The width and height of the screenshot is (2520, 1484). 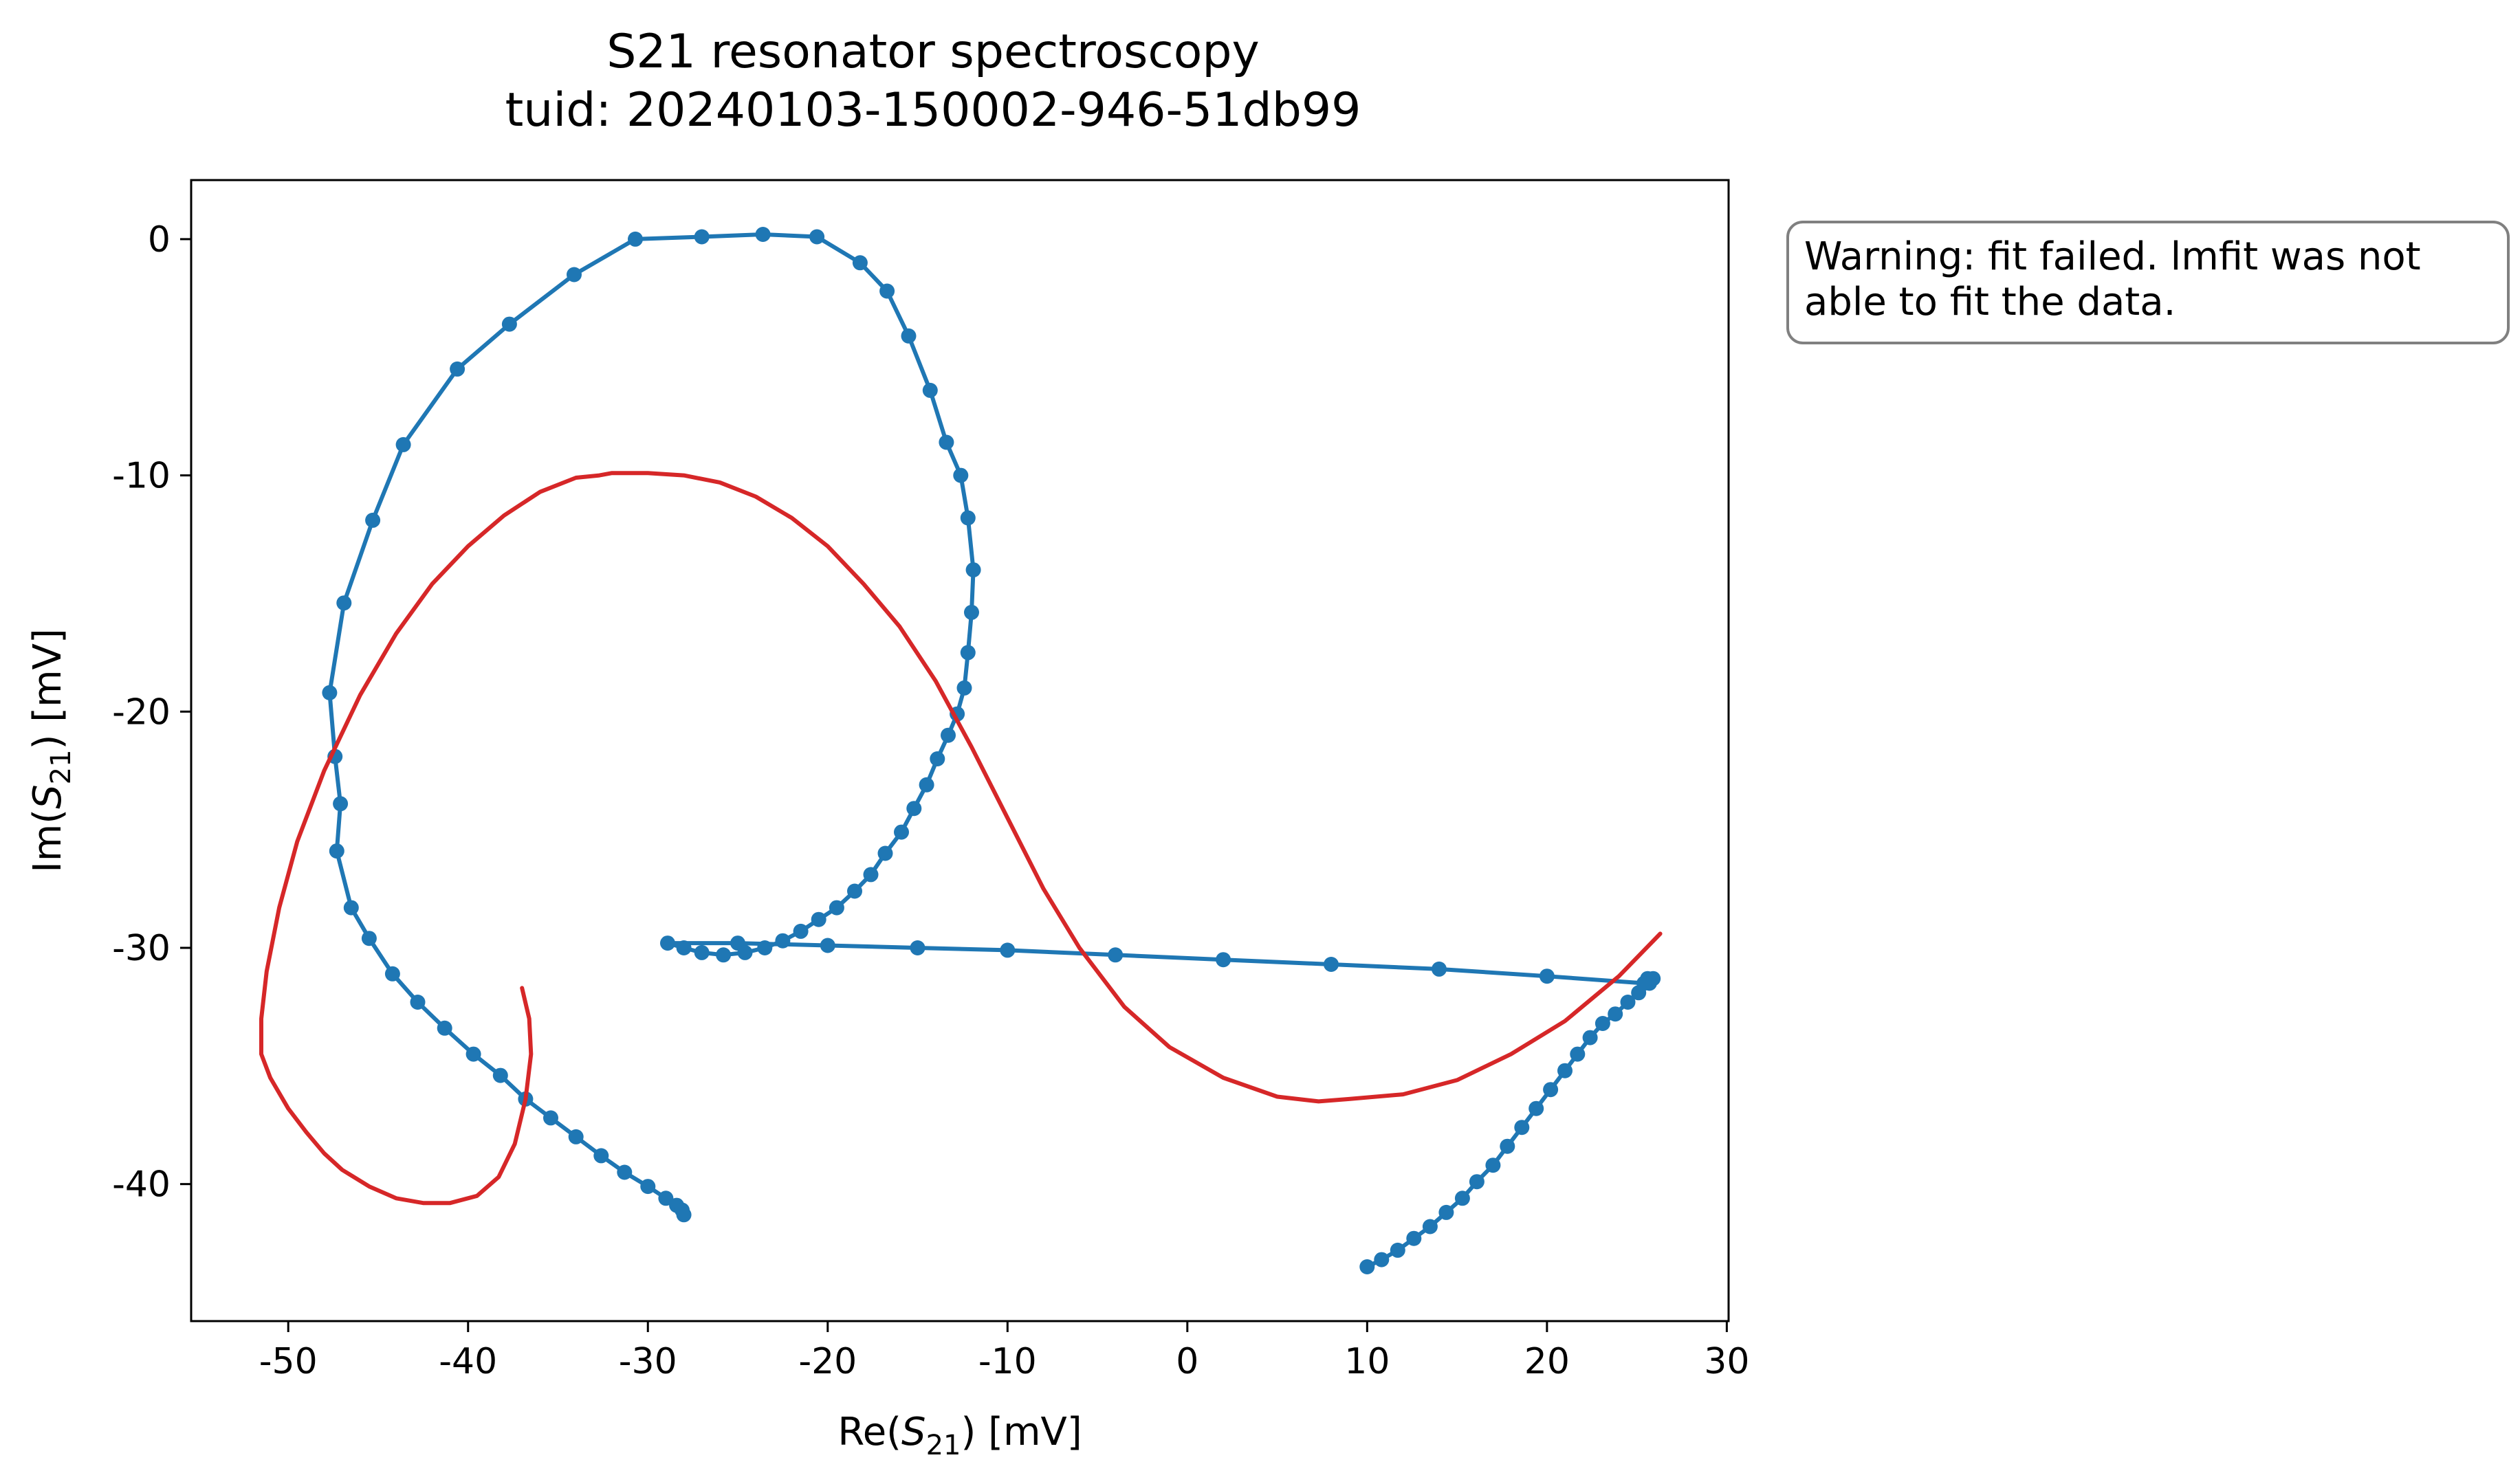 I want to click on x-tick-label: -30, so click(x=648, y=1362).